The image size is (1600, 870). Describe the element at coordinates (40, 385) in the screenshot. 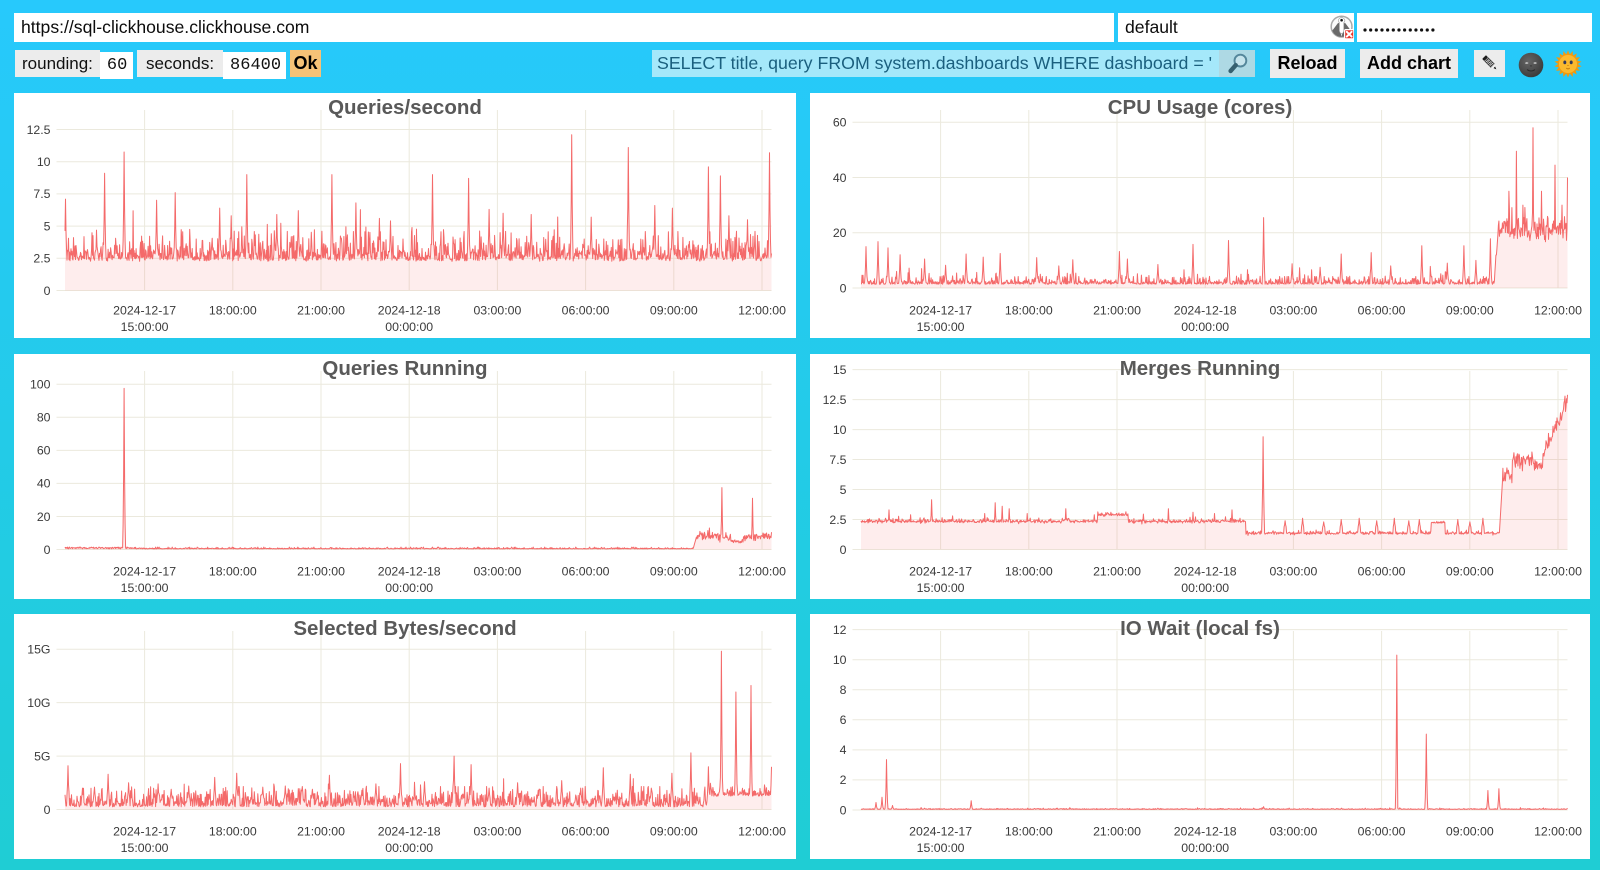

I see `svg-text: 100` at that location.